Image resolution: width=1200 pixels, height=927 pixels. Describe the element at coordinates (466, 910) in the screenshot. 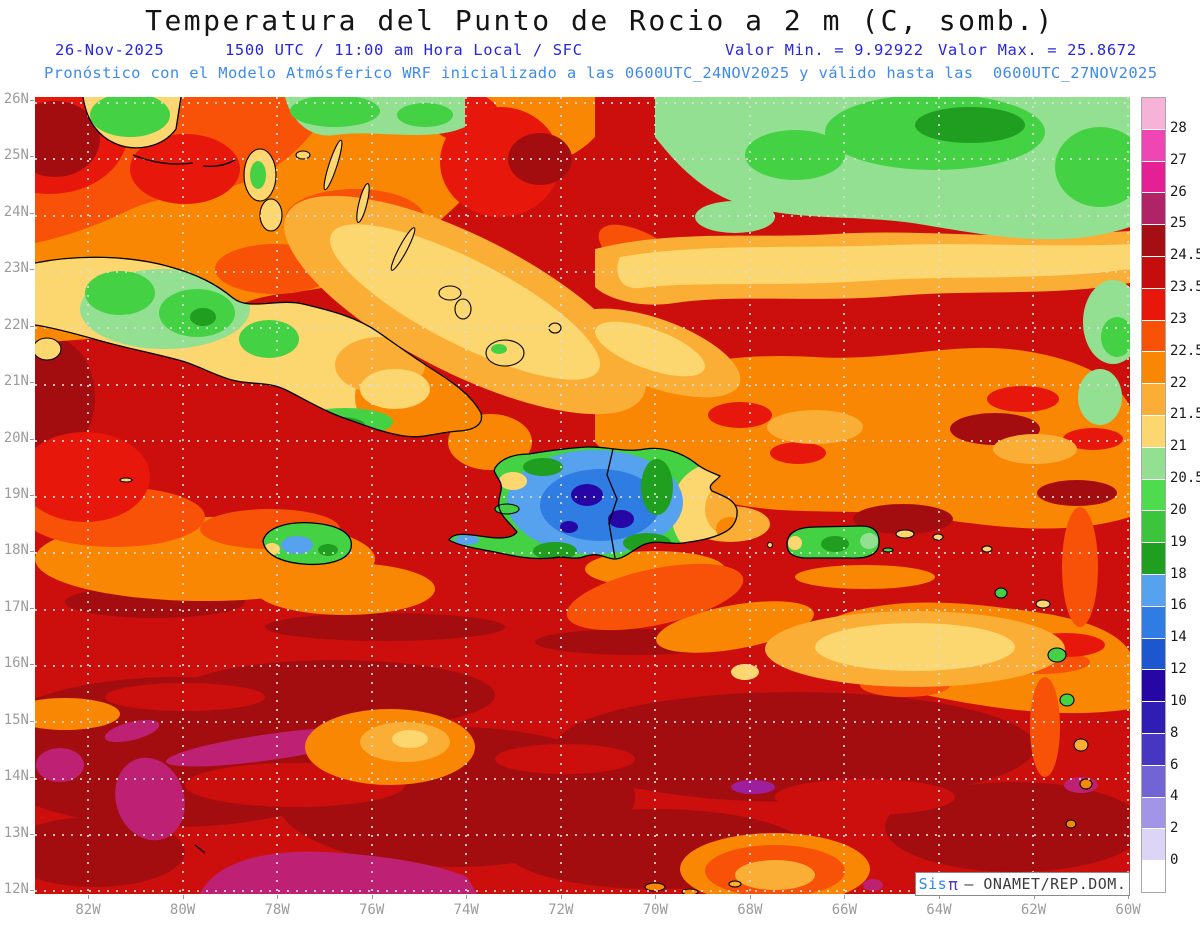

I see `lon-label: 74W` at that location.